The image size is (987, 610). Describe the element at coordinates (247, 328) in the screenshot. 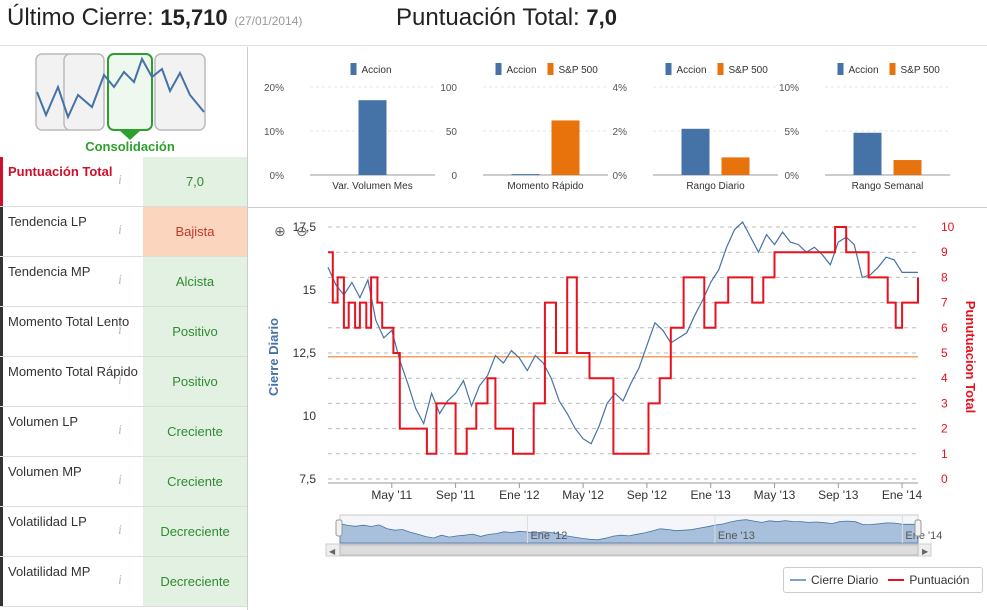

I see `panel-divider` at that location.